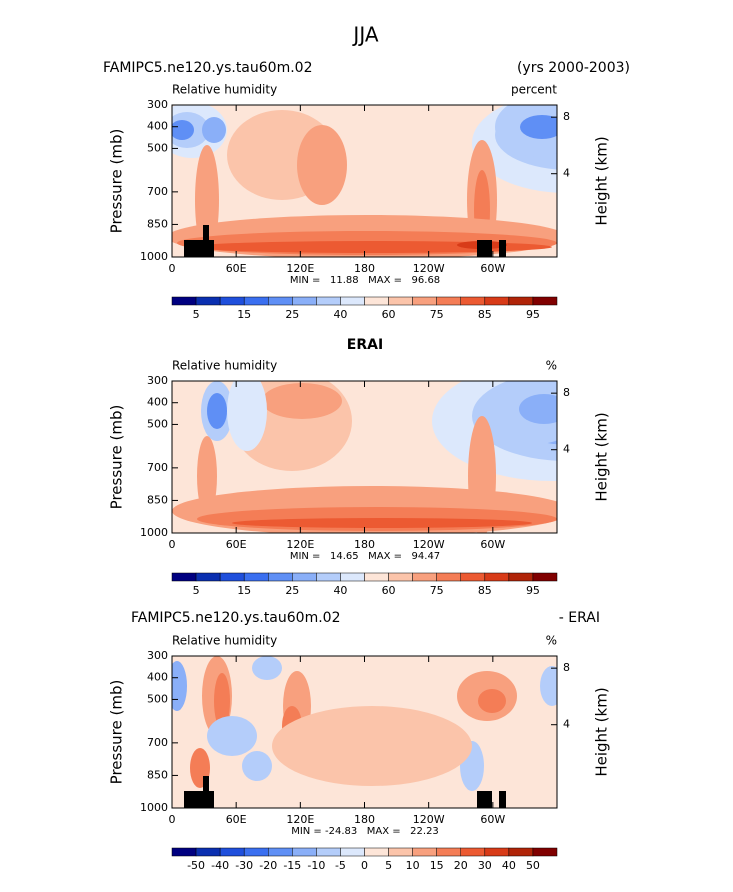 The height and width of the screenshot is (892, 733). I want to click on y-tick-label: 1000, so click(154, 807).